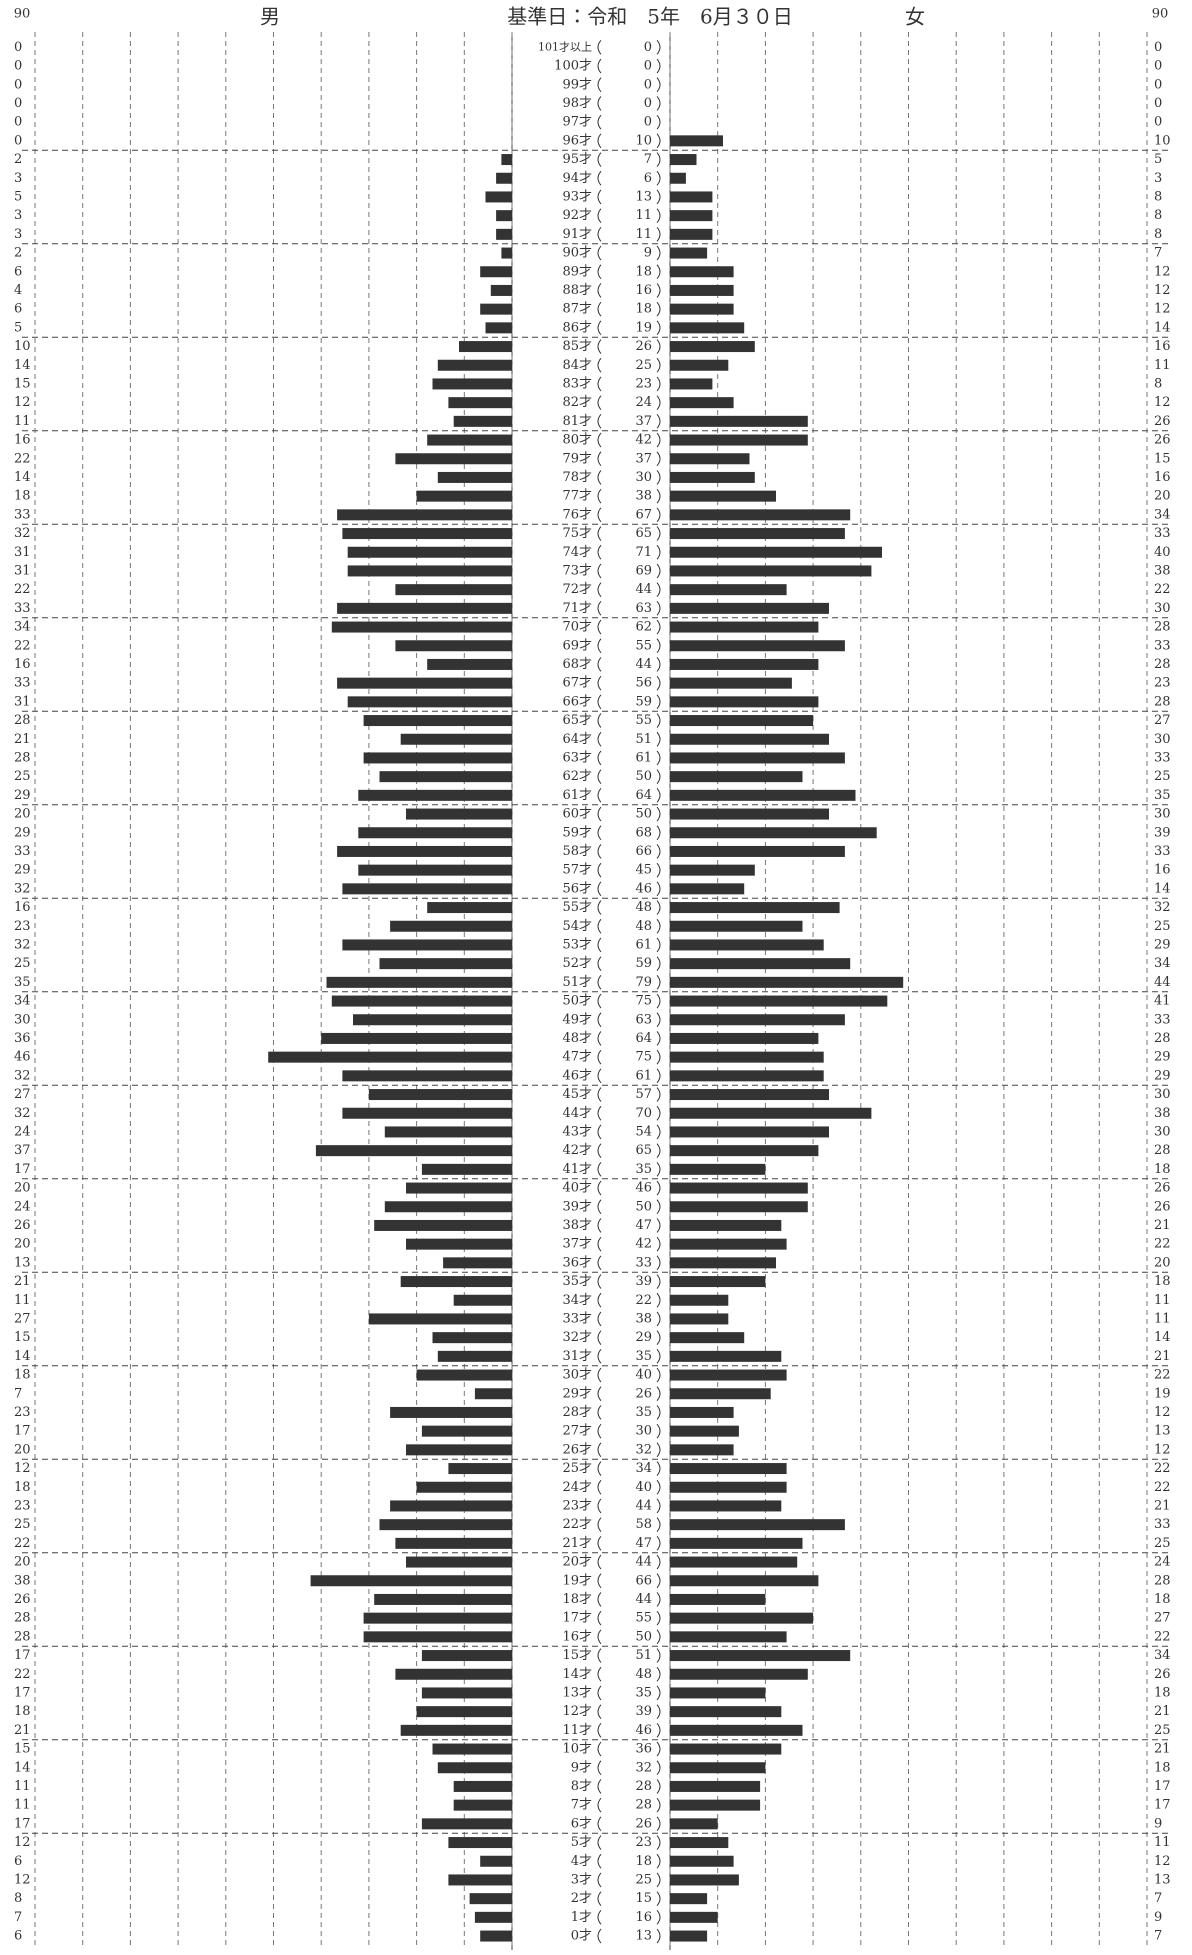  Describe the element at coordinates (643, 1749) in the screenshot. I see `total-value: 36` at that location.